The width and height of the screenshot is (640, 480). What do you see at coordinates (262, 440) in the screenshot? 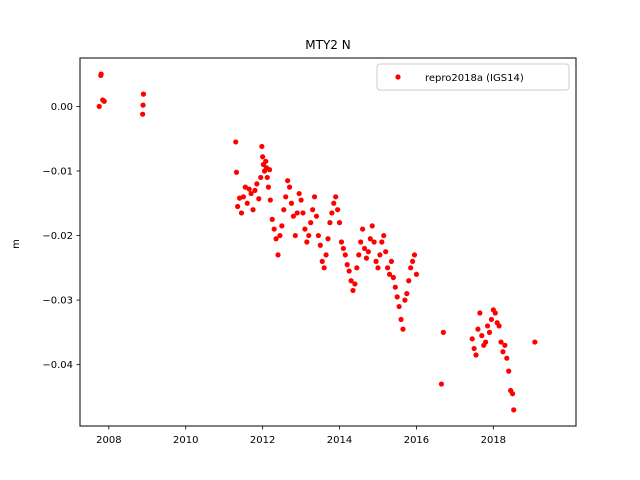
I see `x-tick-label: 2012` at bounding box center [262, 440].